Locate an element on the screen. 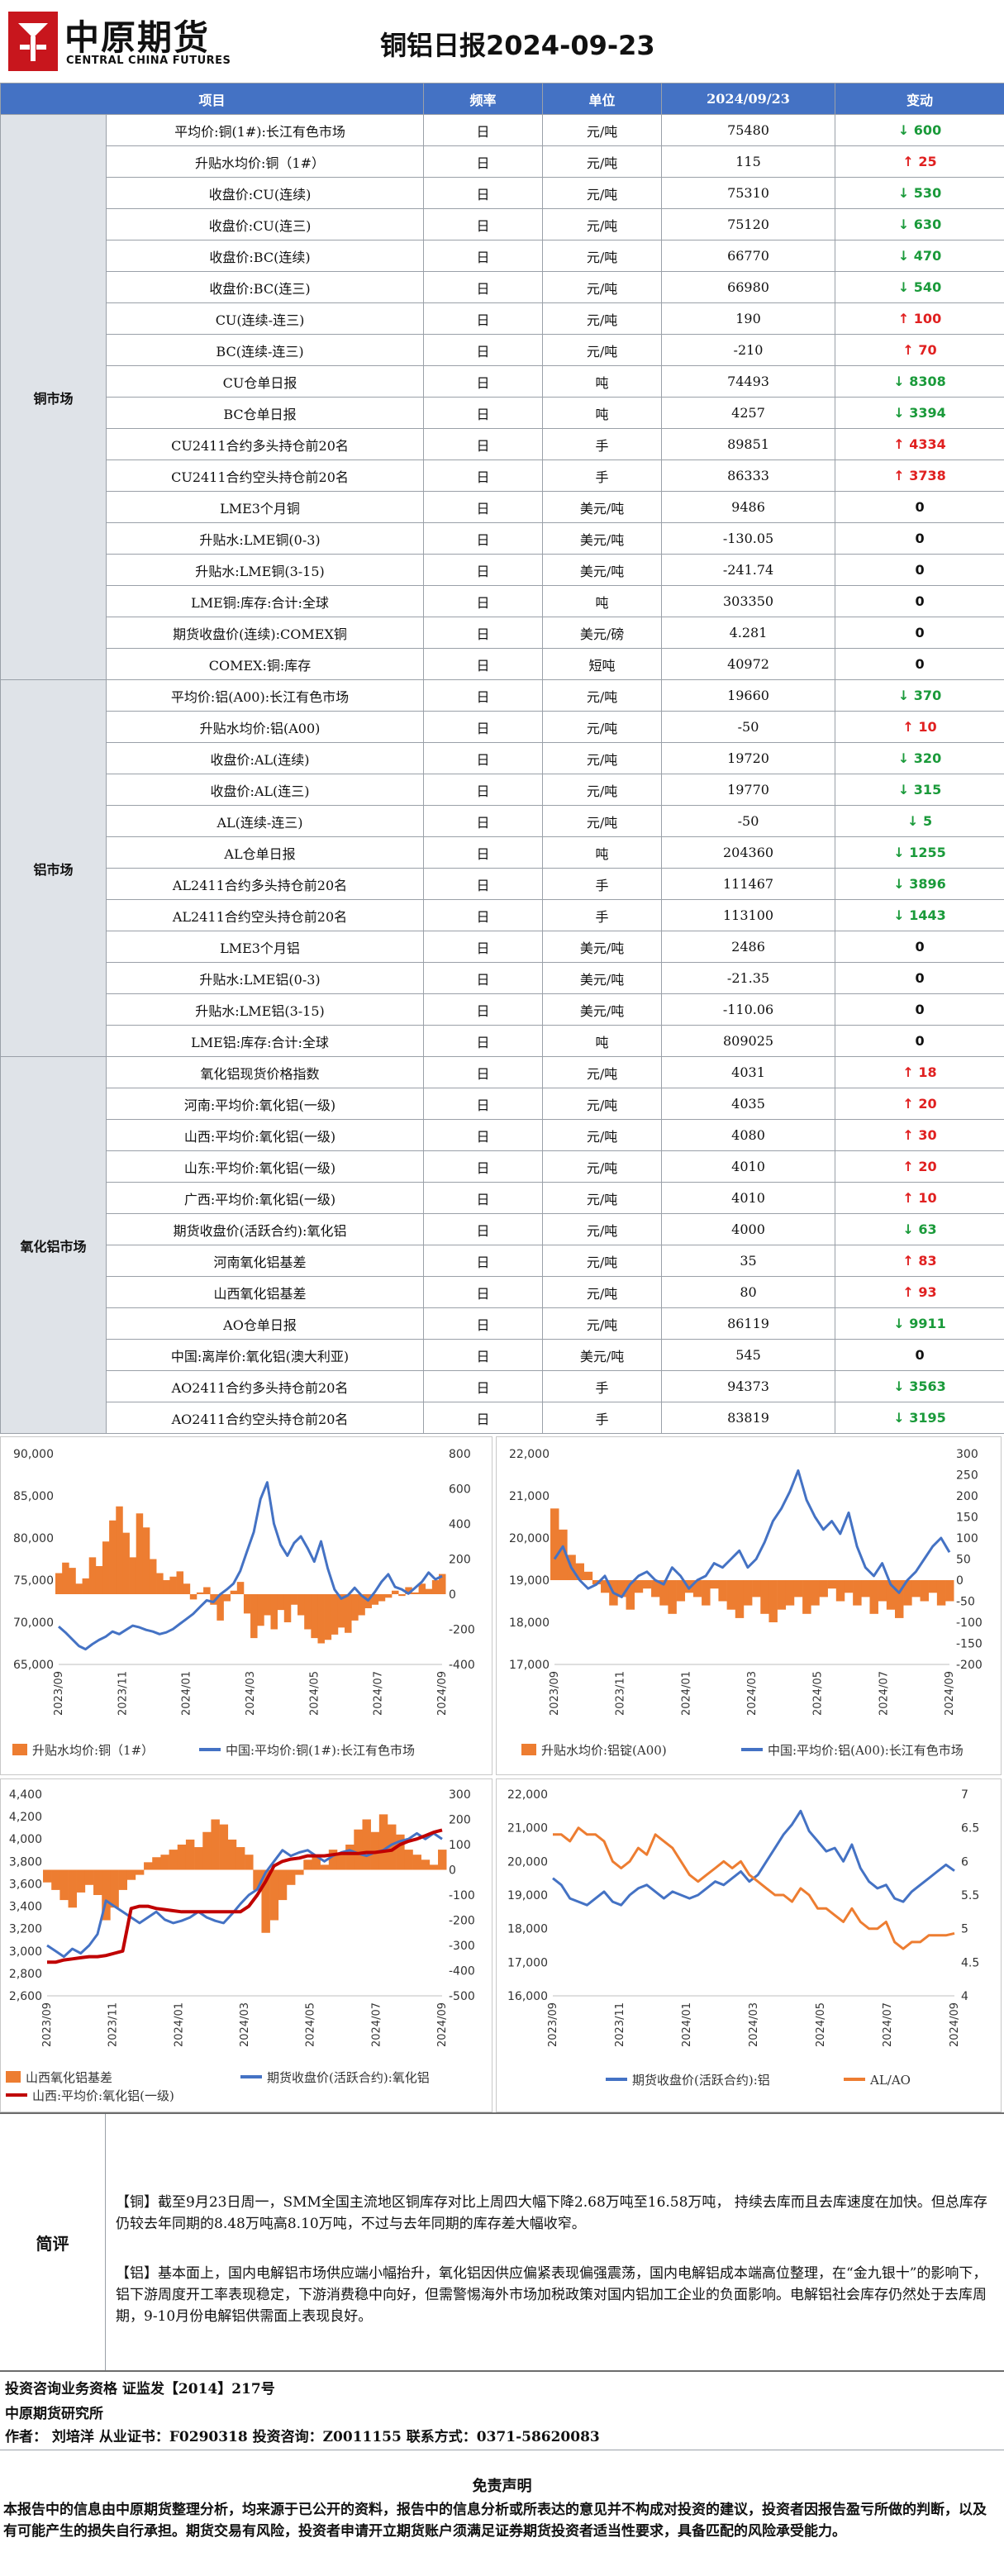 The height and width of the screenshot is (2576, 1004). cell-value: 40972 is located at coordinates (748, 664).